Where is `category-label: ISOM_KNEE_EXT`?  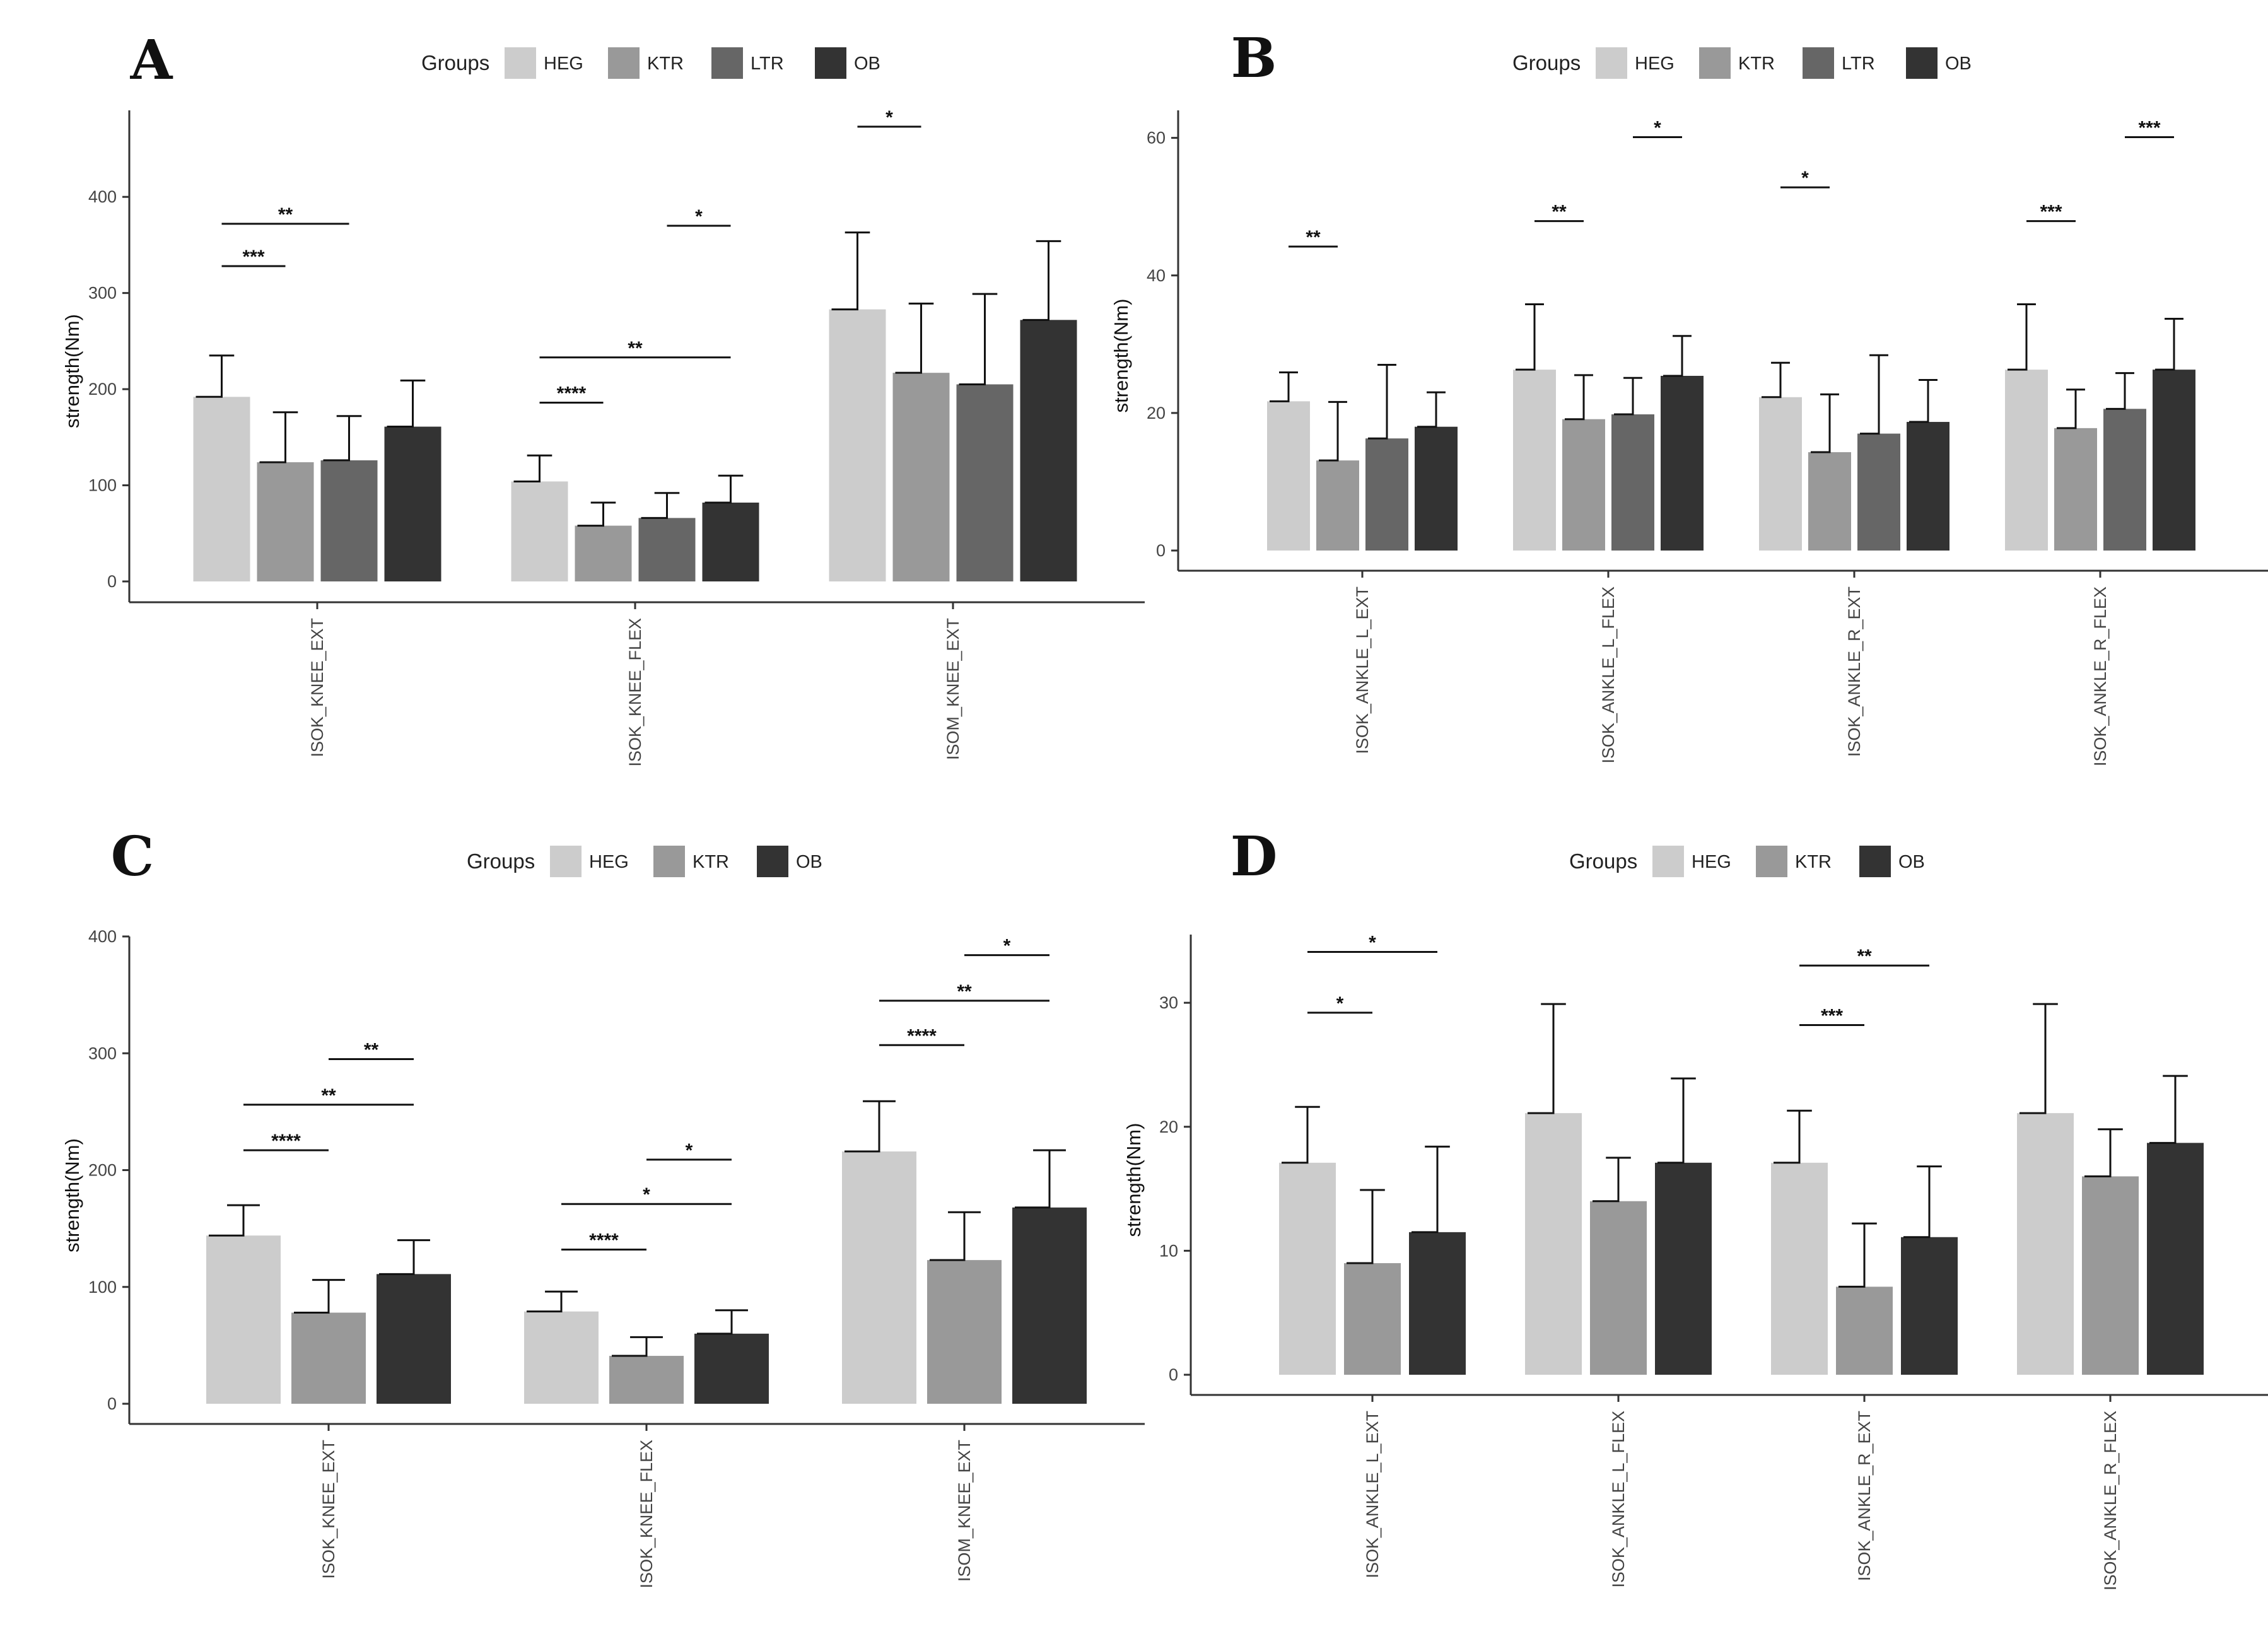 category-label: ISOM_KNEE_EXT is located at coordinates (964, 1511).